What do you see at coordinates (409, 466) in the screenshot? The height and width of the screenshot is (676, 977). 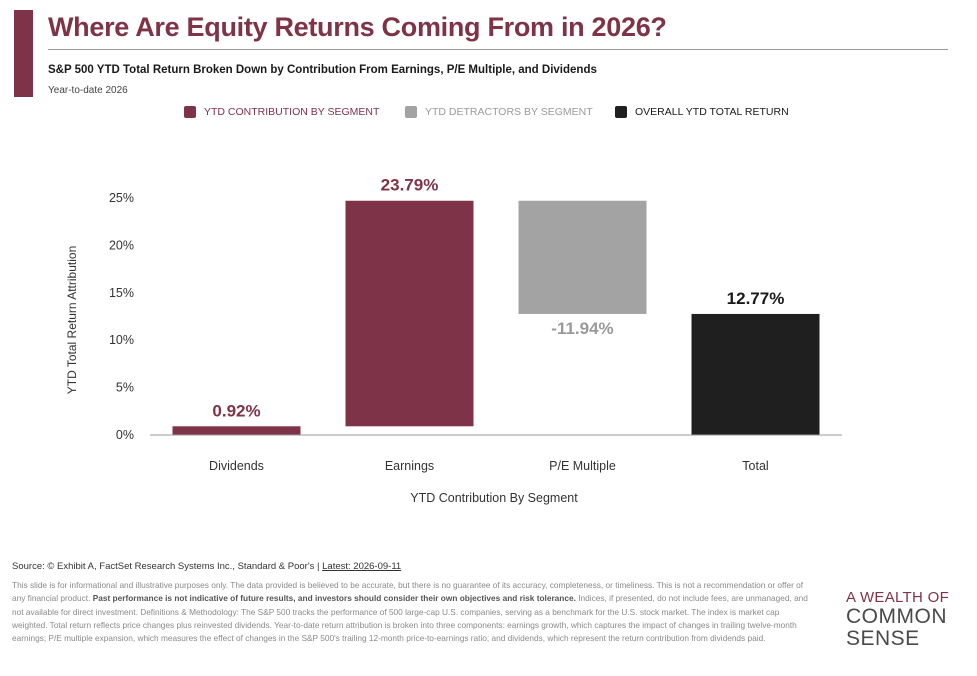 I see `x-tick-label: Earnings` at bounding box center [409, 466].